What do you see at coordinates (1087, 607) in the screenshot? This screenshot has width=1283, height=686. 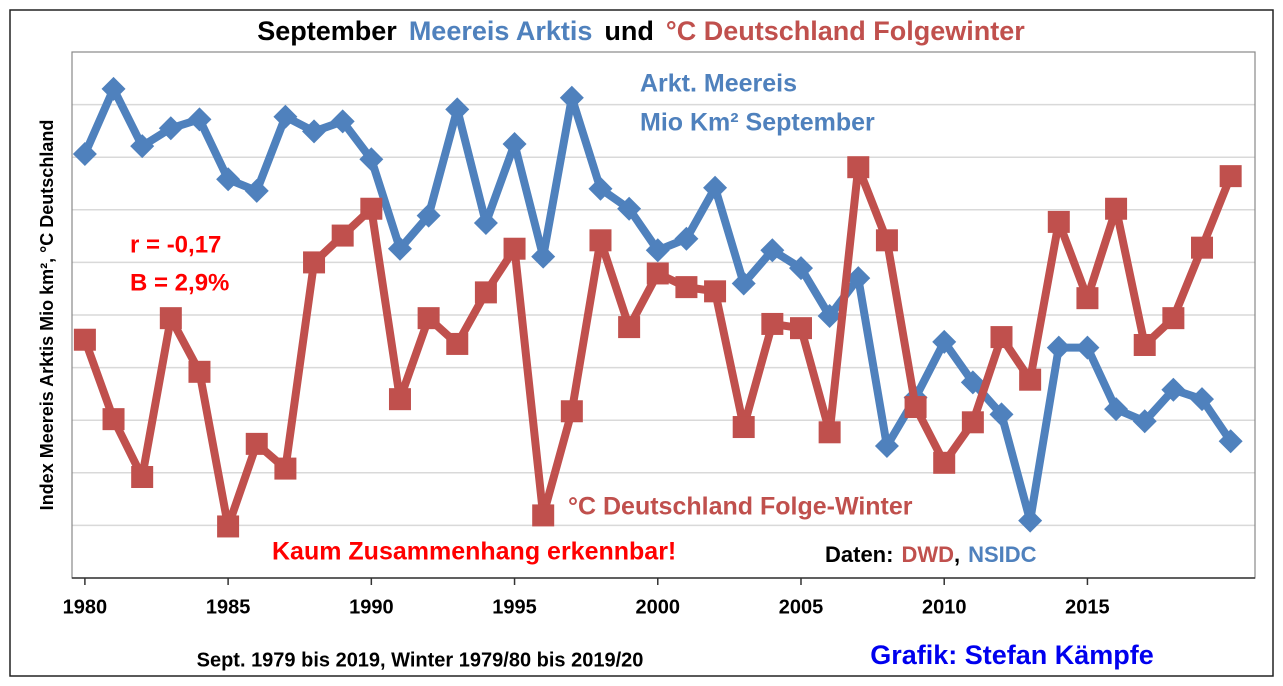 I see `x-tick-label: 2015` at bounding box center [1087, 607].